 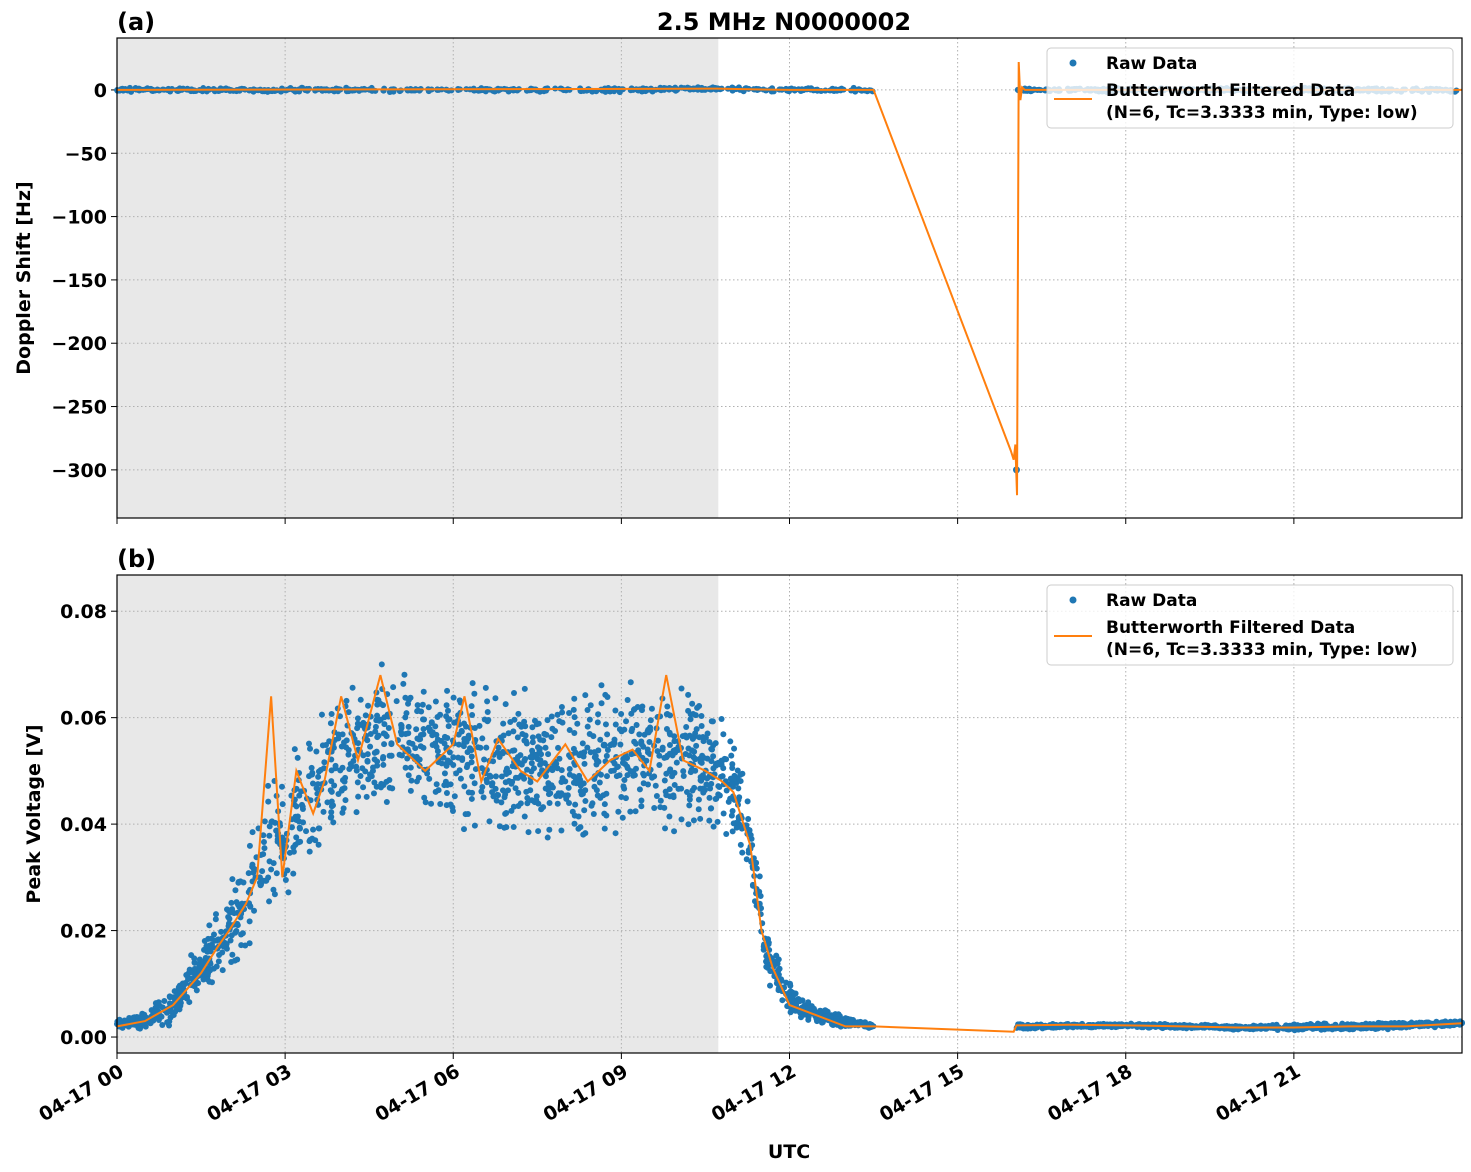 I want to click on y-tick-label: −200, so click(x=79, y=344).